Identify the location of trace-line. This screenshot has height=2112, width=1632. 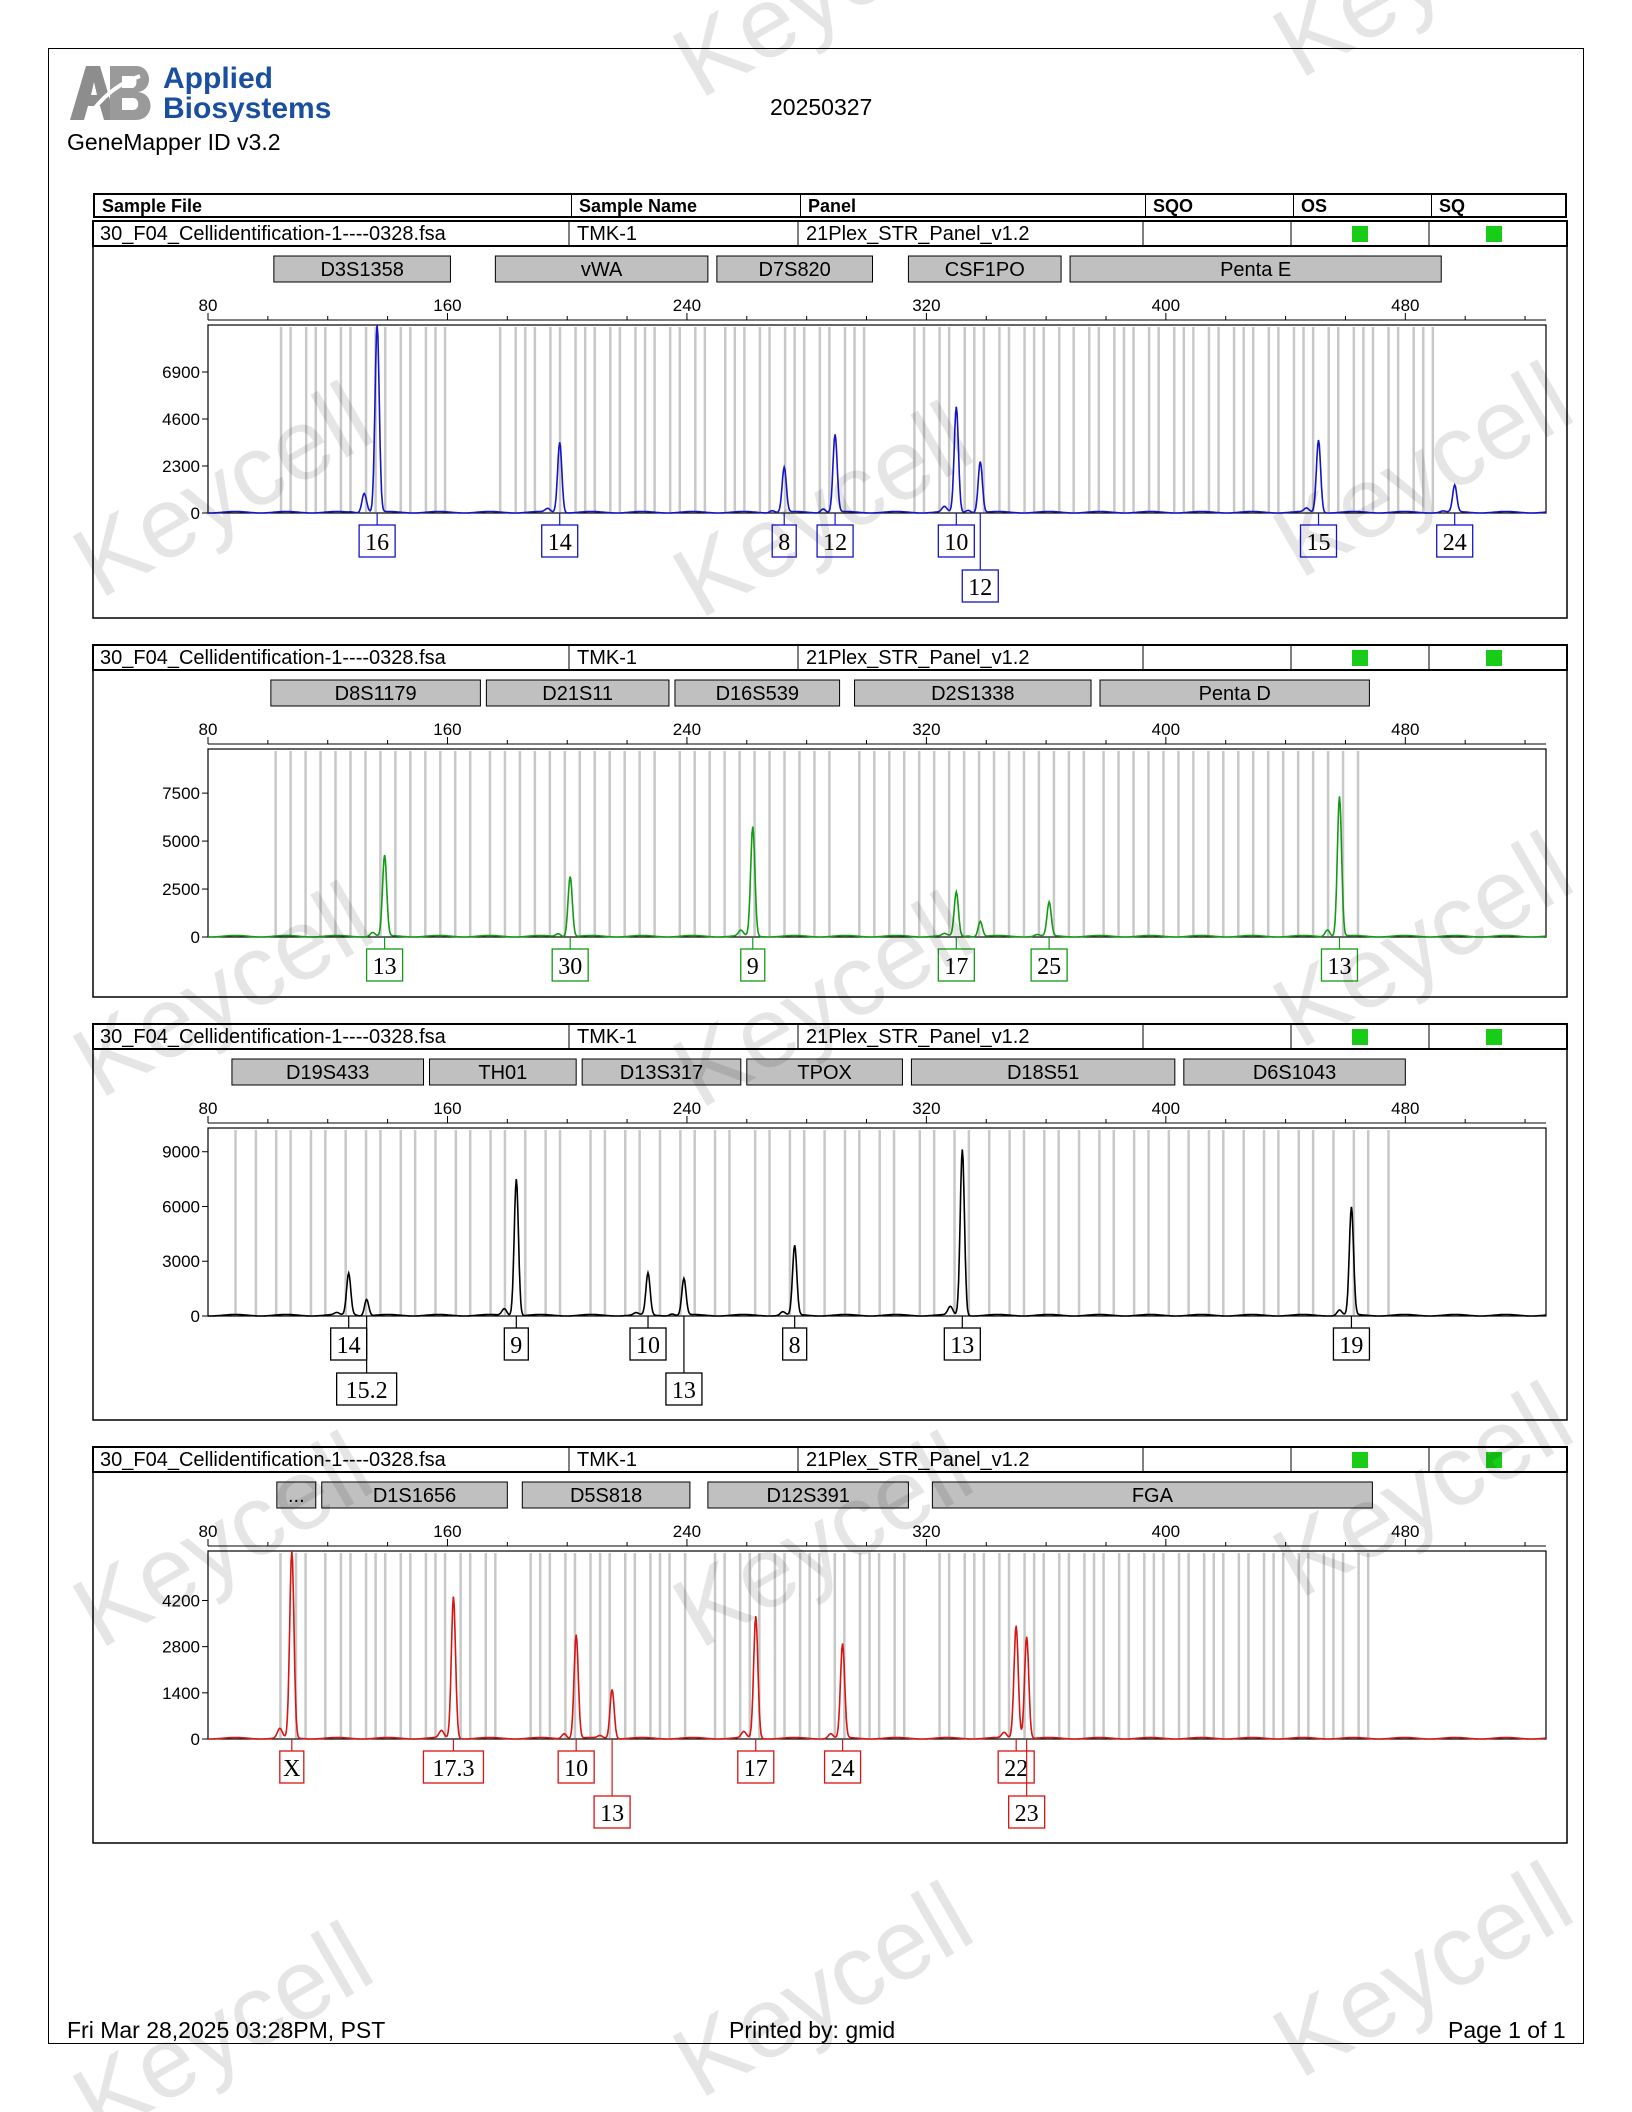
(877, 867).